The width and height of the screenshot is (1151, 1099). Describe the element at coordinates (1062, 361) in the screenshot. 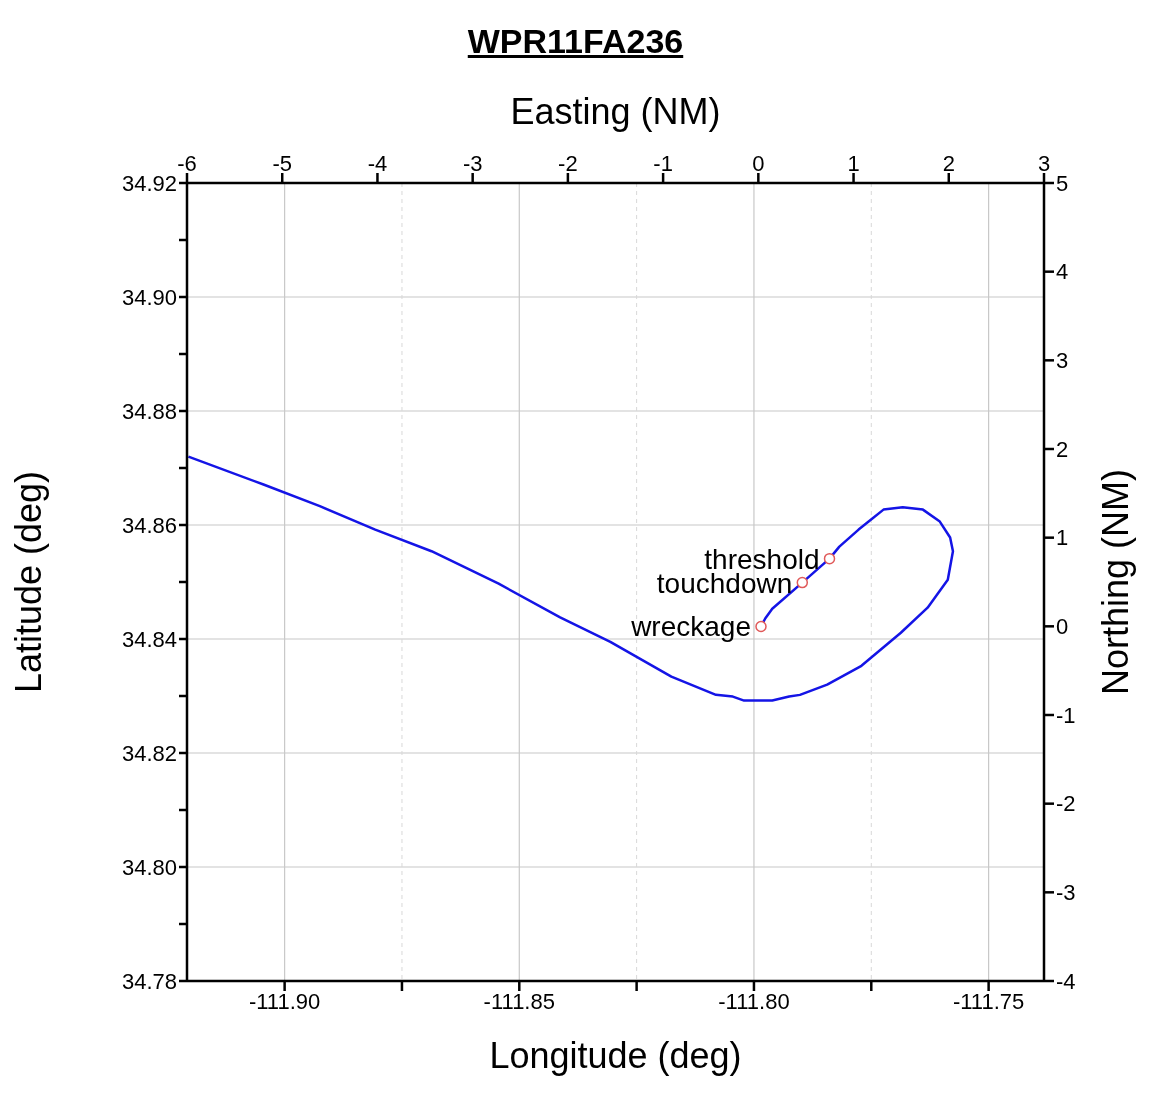

I see `y2-tick-label: 3` at that location.